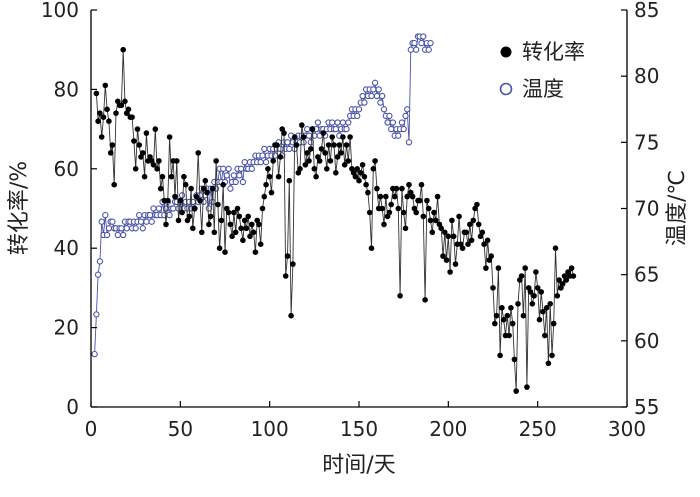  I want to click on left-y-tick-label: 100, so click(60, 11).